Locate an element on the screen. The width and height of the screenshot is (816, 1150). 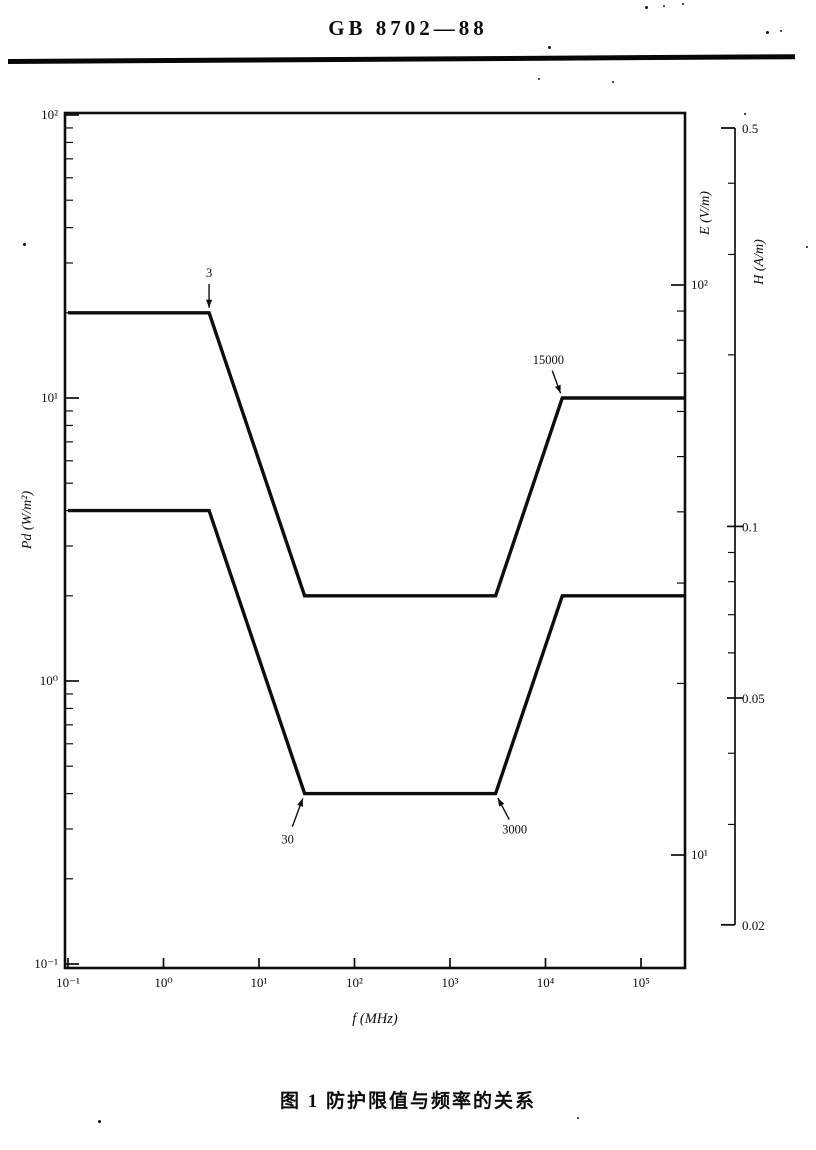
h-axis: 0.5 0.1 0.05 0.02 is located at coordinates (743, 527).